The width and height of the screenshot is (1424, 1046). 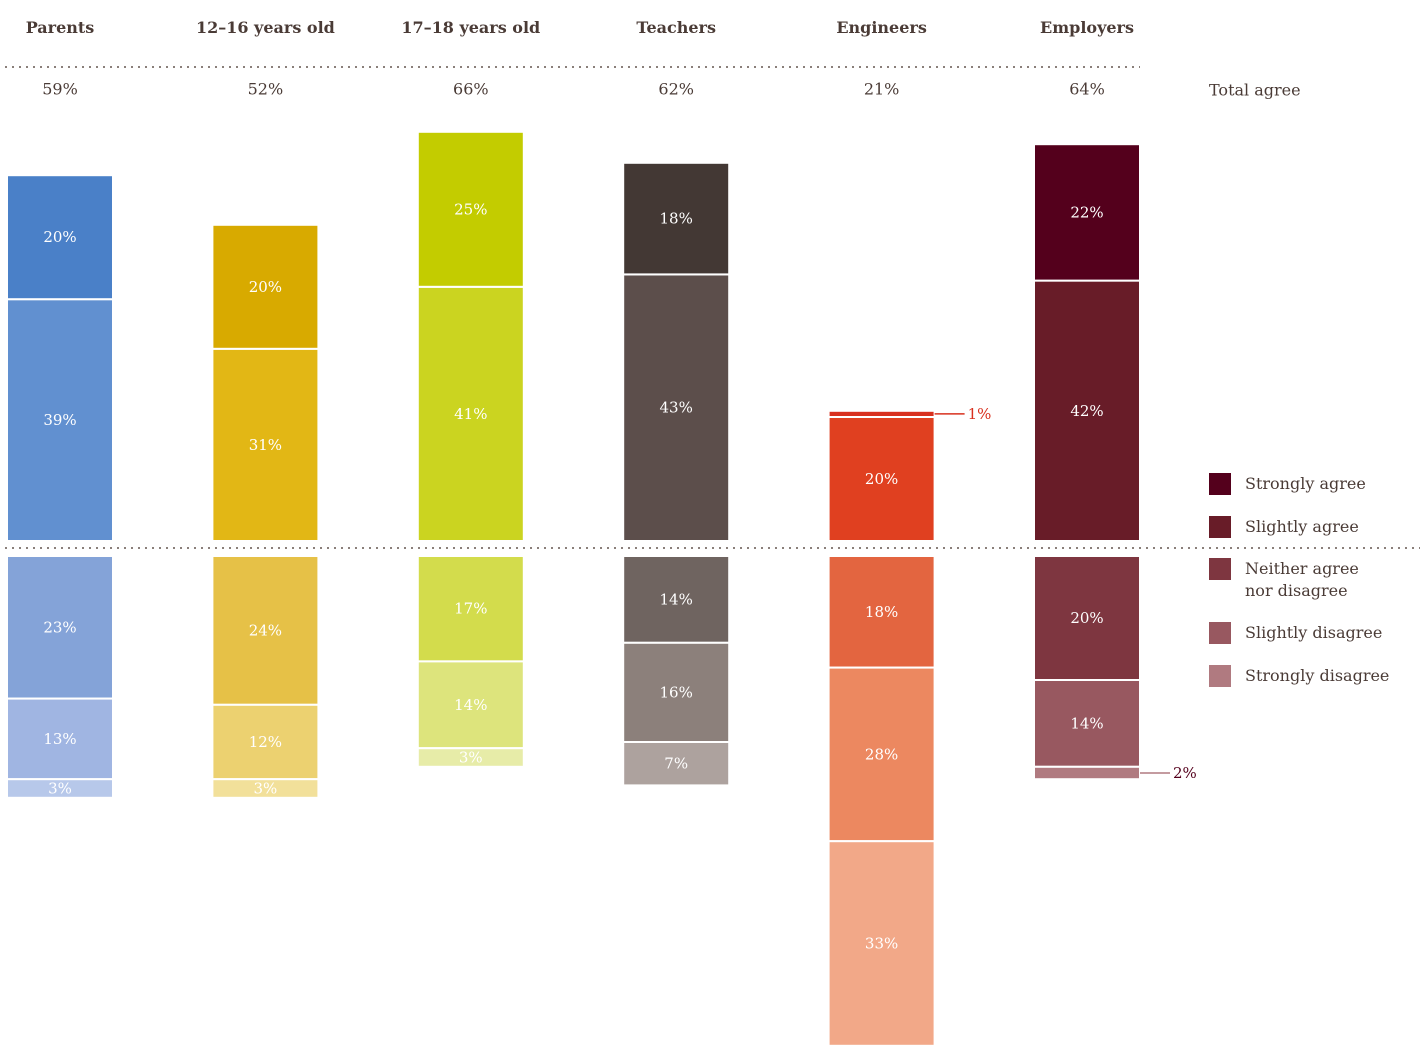 What do you see at coordinates (60, 89) in the screenshot?
I see `total-label: 59%` at bounding box center [60, 89].